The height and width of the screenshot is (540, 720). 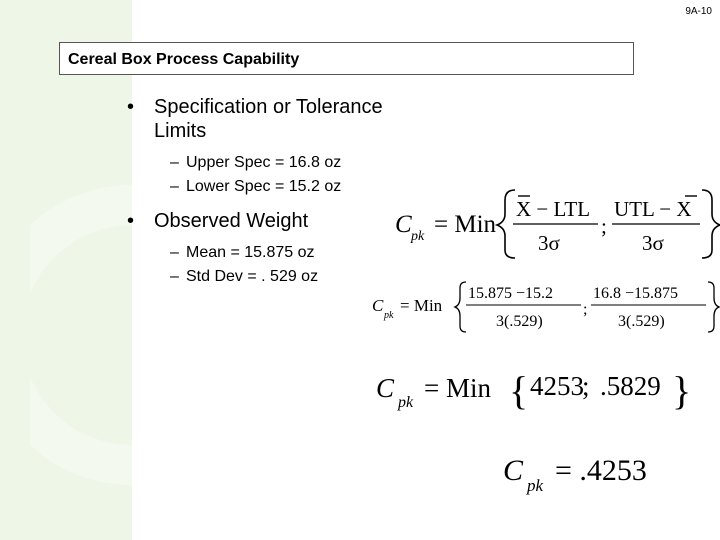 I want to click on eq2-num-right: 16.8 −15.875, so click(x=635, y=293).